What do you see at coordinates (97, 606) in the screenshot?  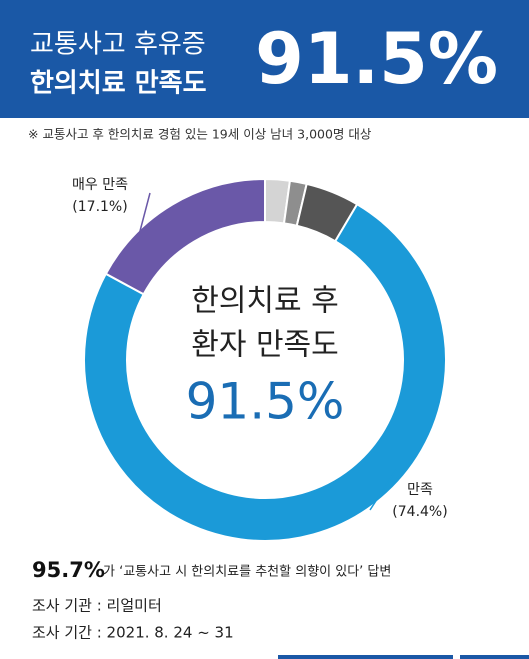 I see `footer-agency: 조사 기관 : 리얼미터` at bounding box center [97, 606].